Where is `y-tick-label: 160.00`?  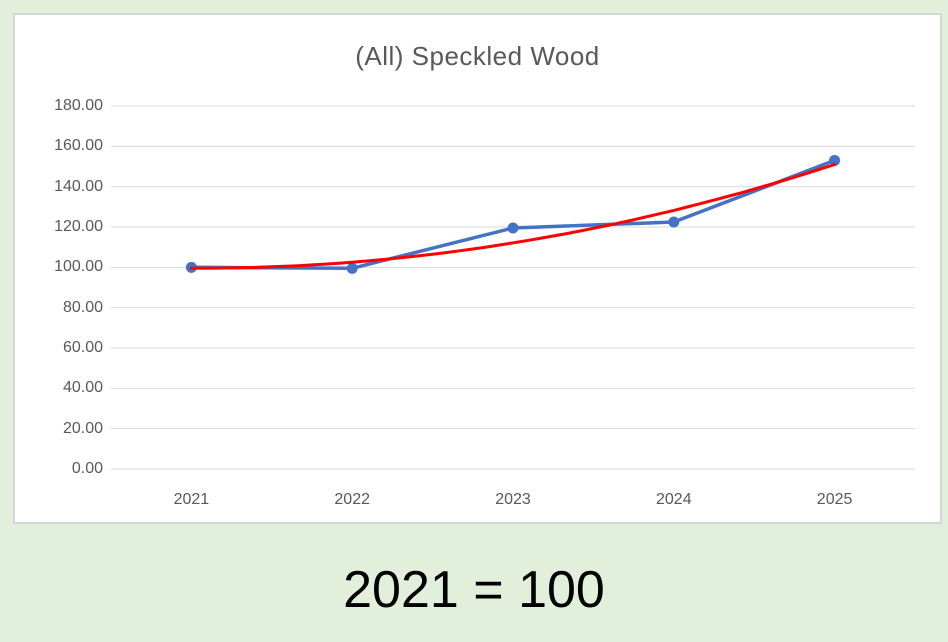 y-tick-label: 160.00 is located at coordinates (78, 146).